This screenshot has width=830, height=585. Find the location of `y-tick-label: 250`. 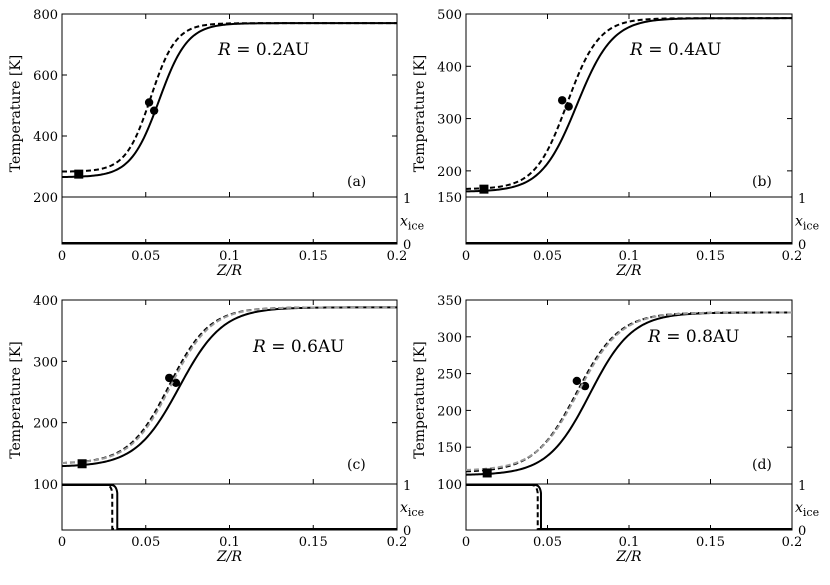

y-tick-label: 250 is located at coordinates (449, 375).